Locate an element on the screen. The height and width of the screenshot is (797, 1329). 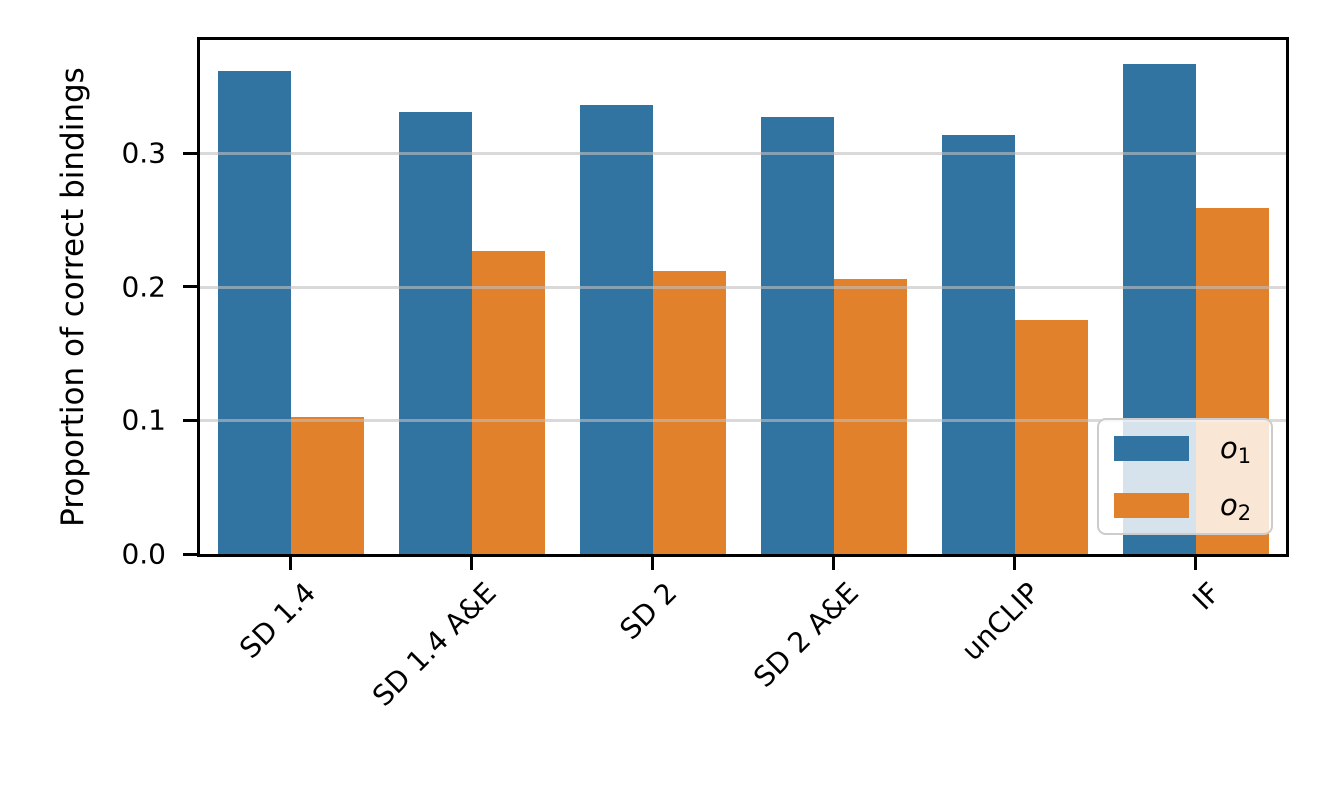
gridline-0.3 is located at coordinates (743, 153).